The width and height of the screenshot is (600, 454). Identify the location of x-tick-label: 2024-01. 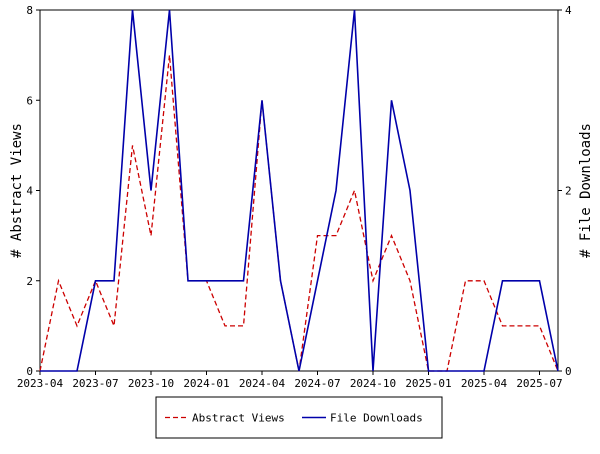
(206, 383).